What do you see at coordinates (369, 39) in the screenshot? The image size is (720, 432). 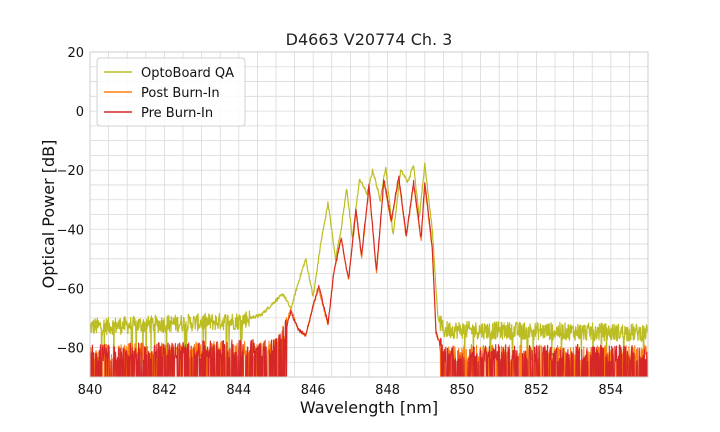 I see `chart-title: D4663 V20774 Ch. 3` at bounding box center [369, 39].